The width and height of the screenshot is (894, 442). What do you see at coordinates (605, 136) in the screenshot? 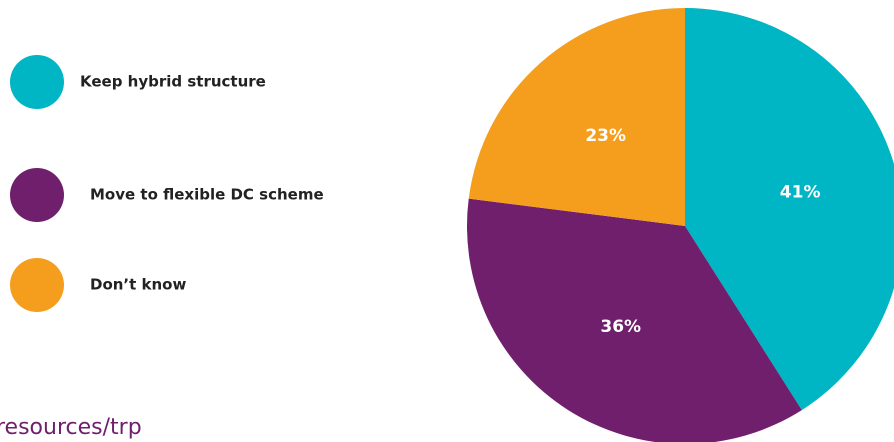
I see `value-label: 23%` at bounding box center [605, 136].